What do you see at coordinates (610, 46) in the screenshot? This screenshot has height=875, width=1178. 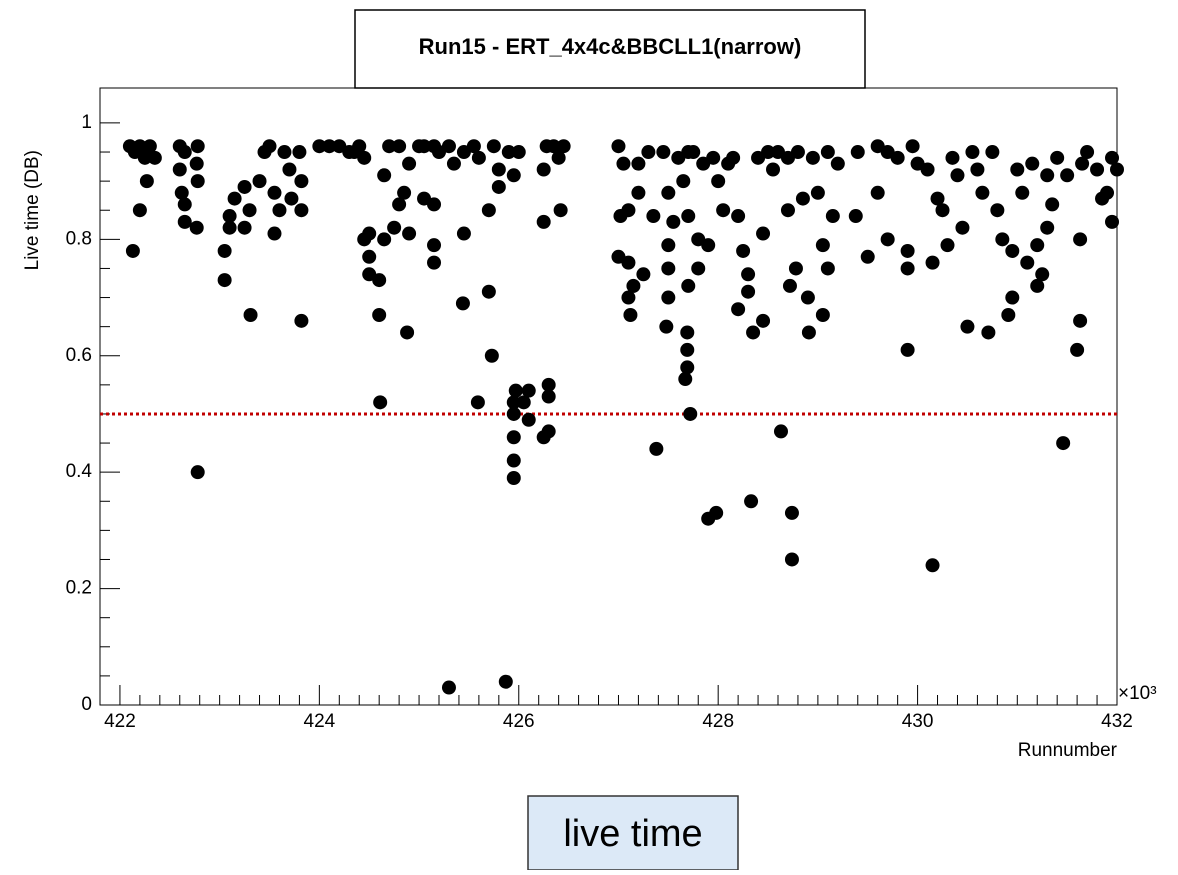 I see `chart-title: Run15 - ERT_4x4c&BBCLL1(narrow)` at bounding box center [610, 46].